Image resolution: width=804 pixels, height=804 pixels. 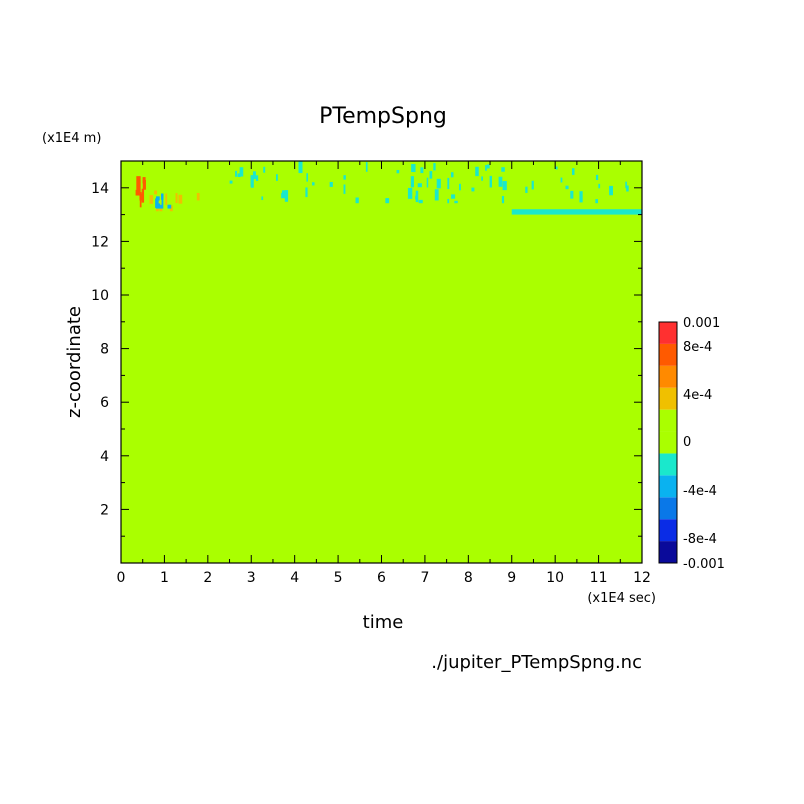 I want to click on y-axis-label: z-coordinate, so click(x=74, y=362).